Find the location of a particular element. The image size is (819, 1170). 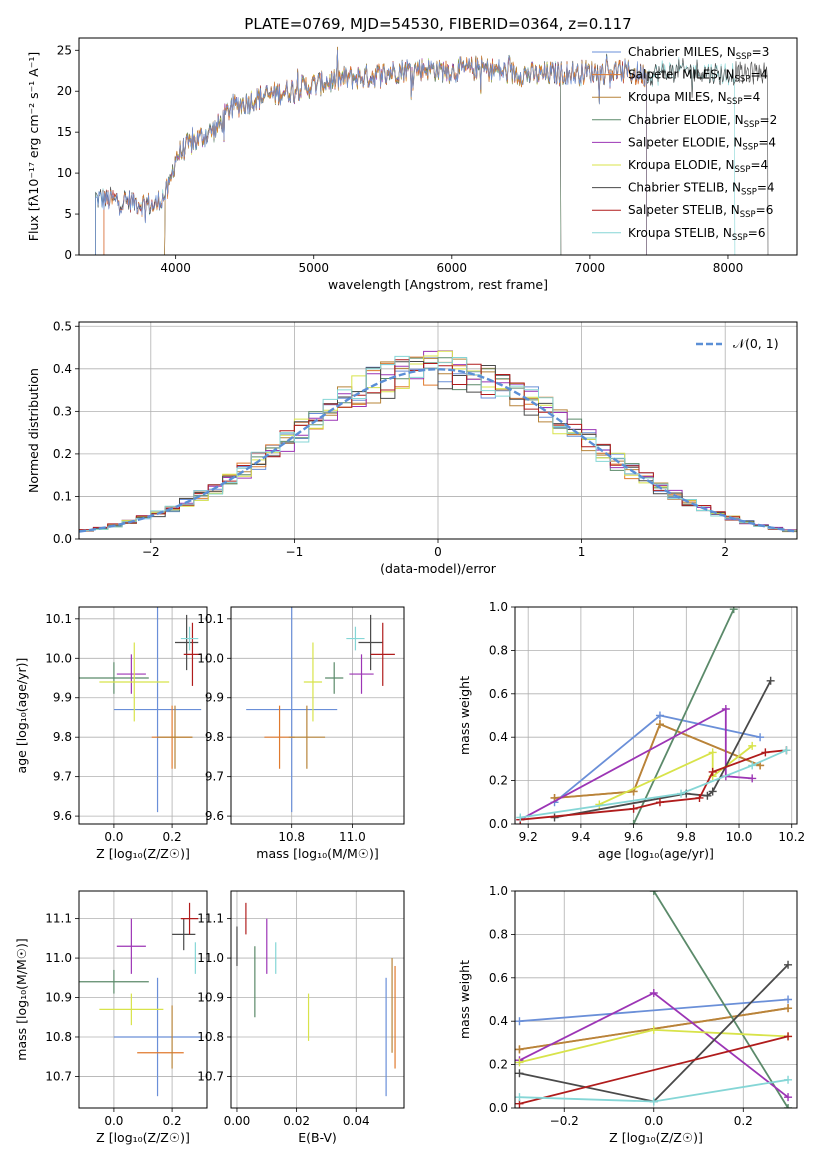

errorbar-kroupa-miles is located at coordinates (307, 737).